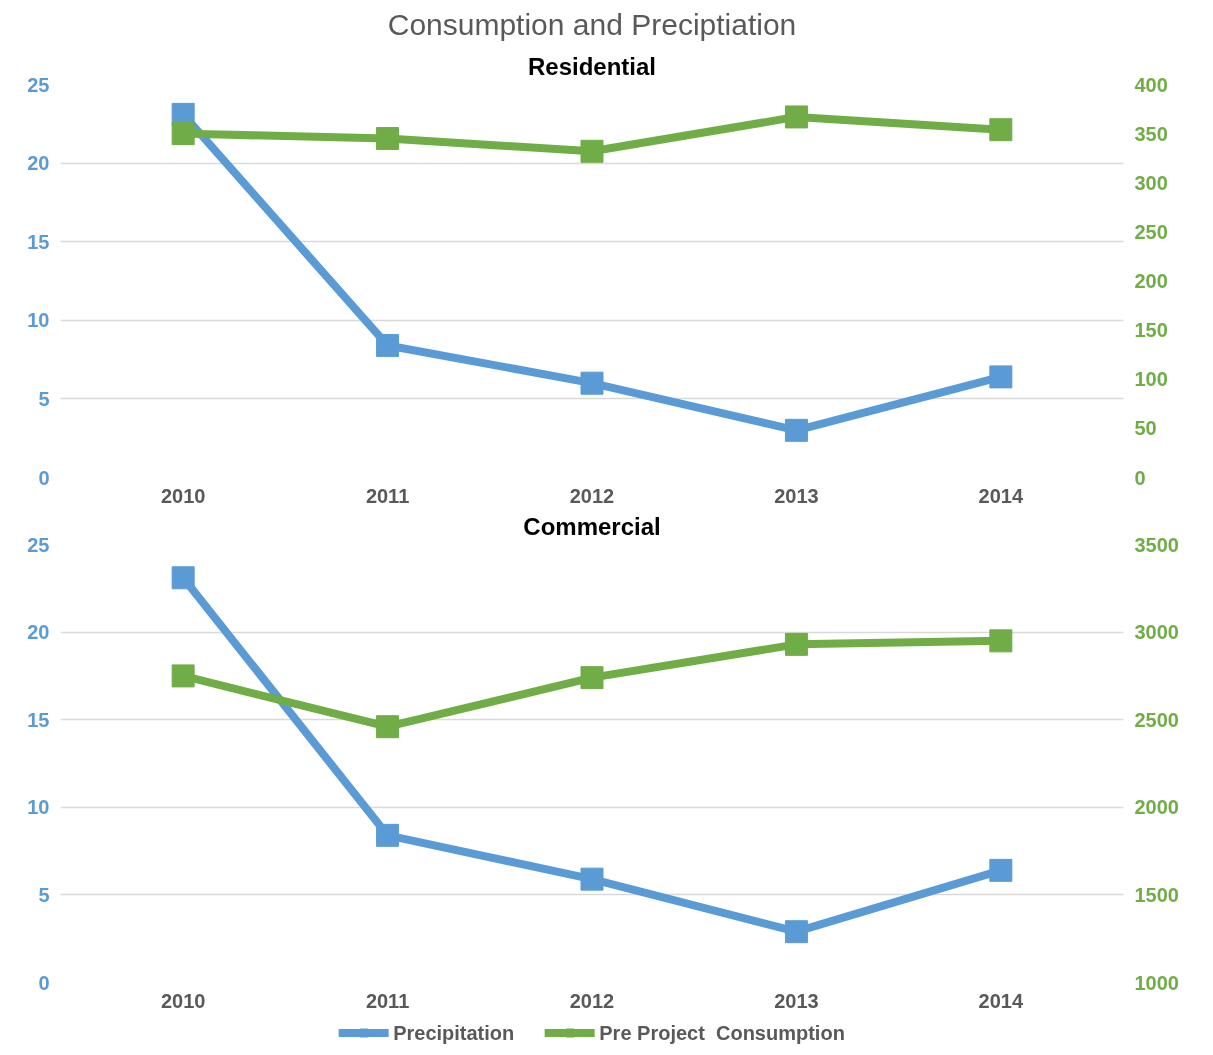 The height and width of the screenshot is (1055, 1213). Describe the element at coordinates (592, 66) in the screenshot. I see `chart-subtitle: Residential` at that location.